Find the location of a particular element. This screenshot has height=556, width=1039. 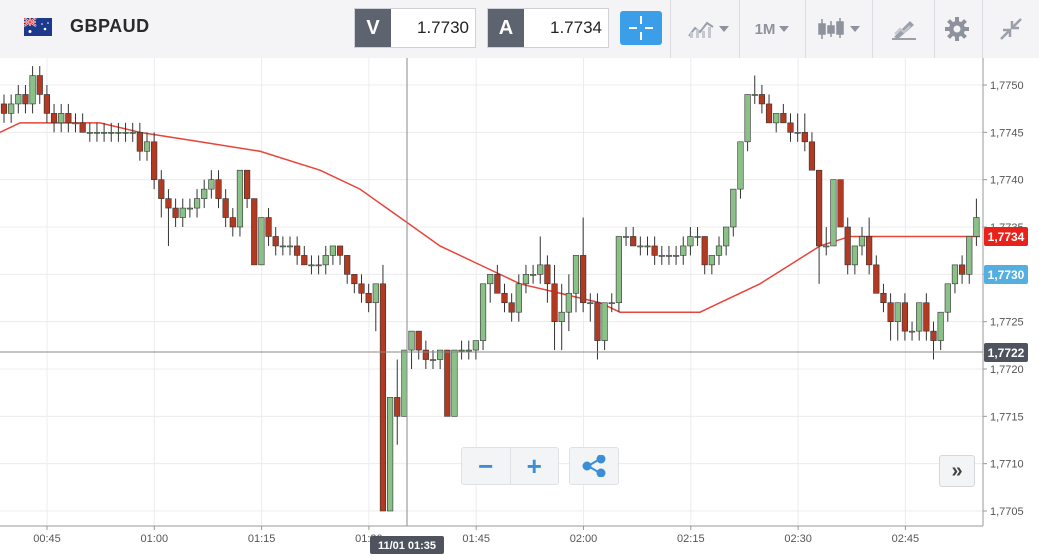

toolbar: GBPAUD V 1.7730 A 1.7734 1M is located at coordinates (519, 29).